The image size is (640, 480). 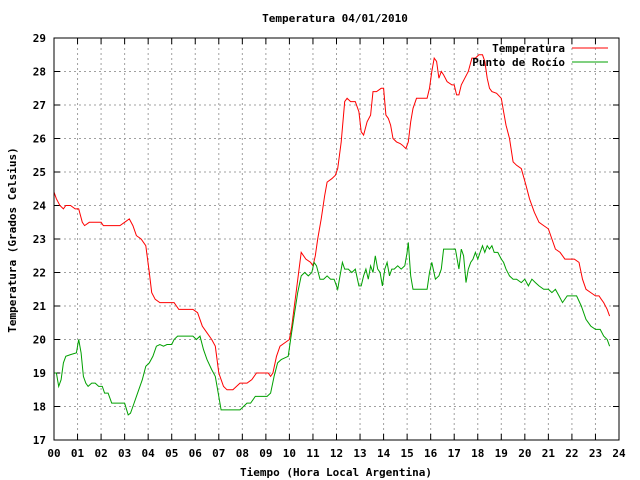 What do you see at coordinates (336, 472) in the screenshot?
I see `x-axis-label: Tiempo (Hora Local Argentina)` at bounding box center [336, 472].